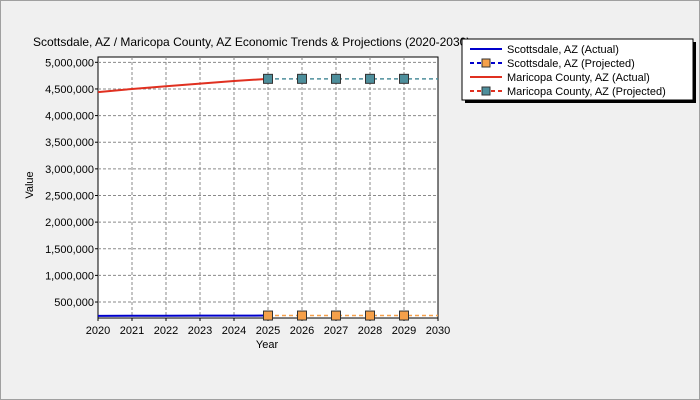 Image resolution: width=700 pixels, height=400 pixels. Describe the element at coordinates (267, 345) in the screenshot. I see `x-axis-label: Year` at that location.